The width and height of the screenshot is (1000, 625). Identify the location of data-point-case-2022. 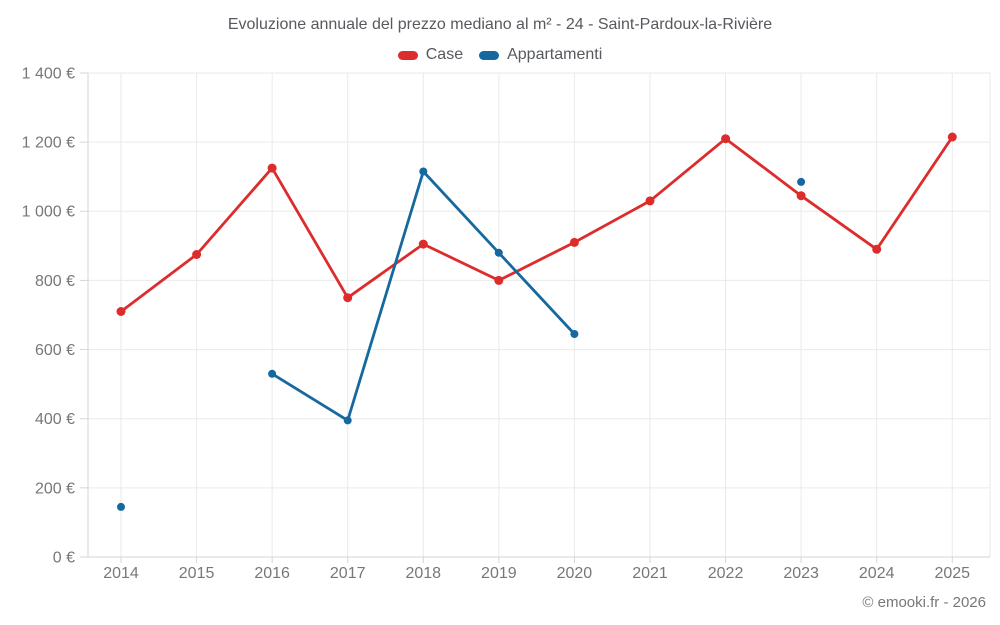
(726, 139).